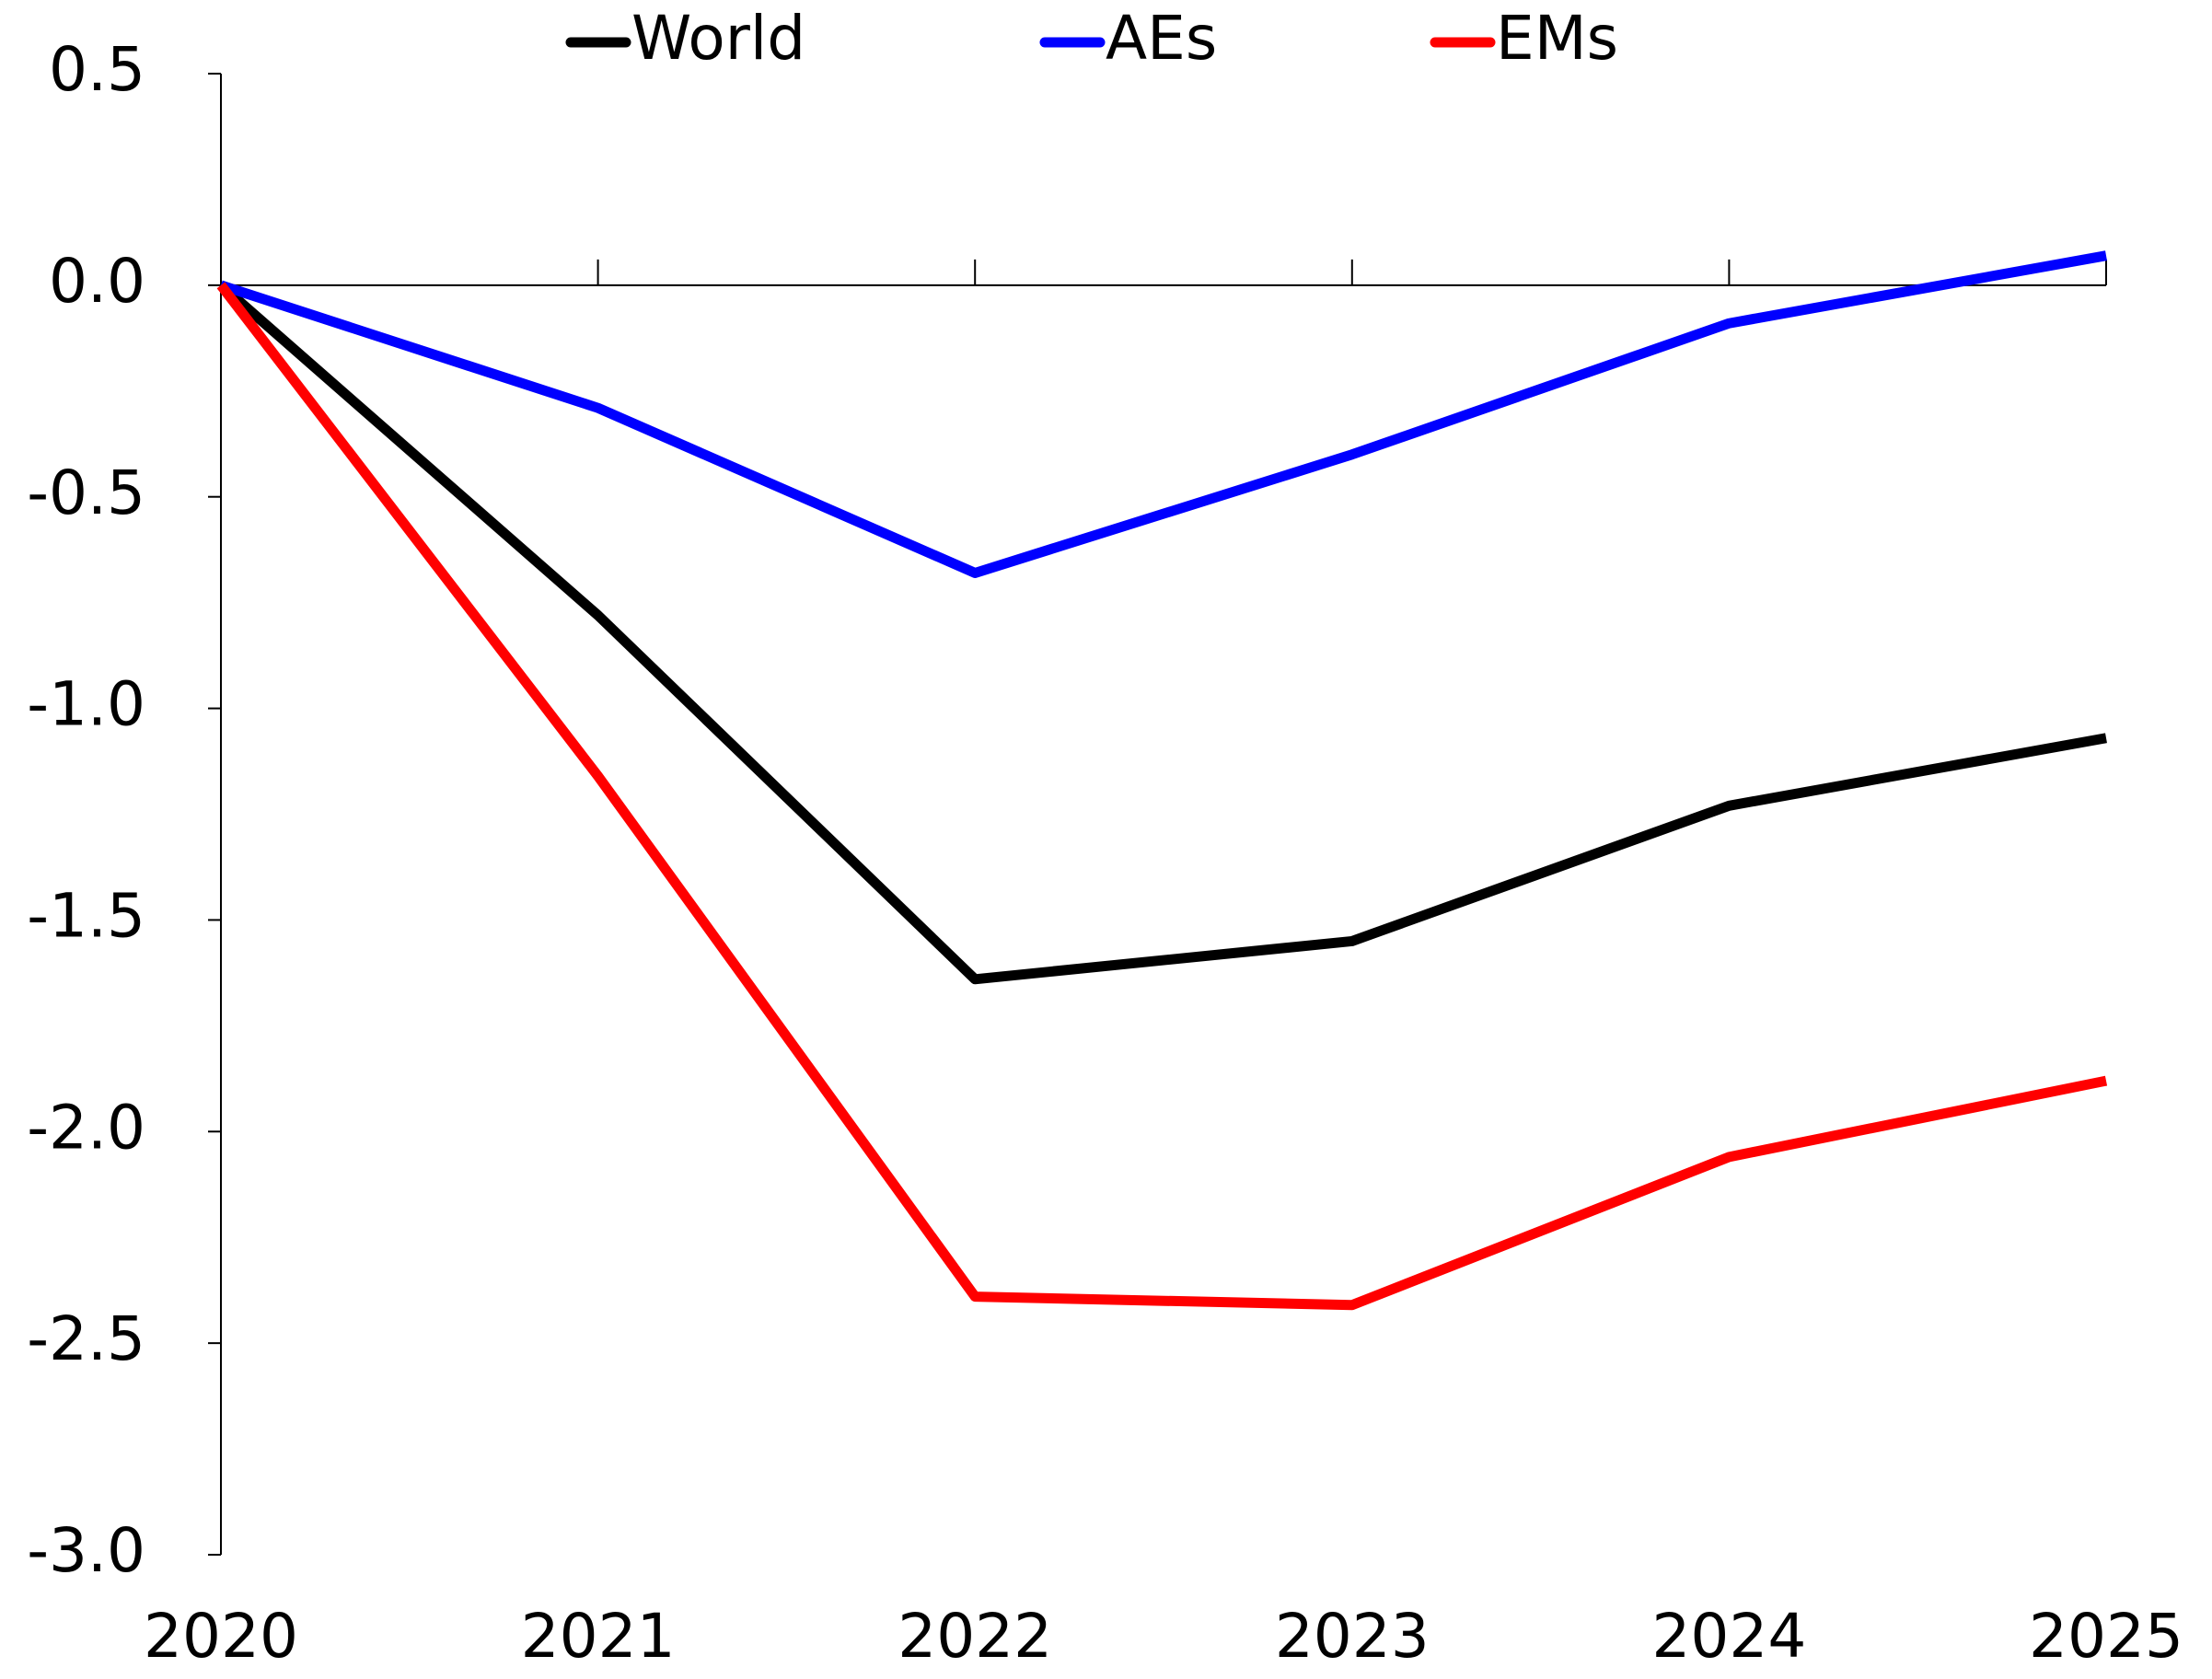 This screenshot has height=1679, width=2212. Describe the element at coordinates (86, 1338) in the screenshot. I see `y-tick-label: -2.5` at that location.